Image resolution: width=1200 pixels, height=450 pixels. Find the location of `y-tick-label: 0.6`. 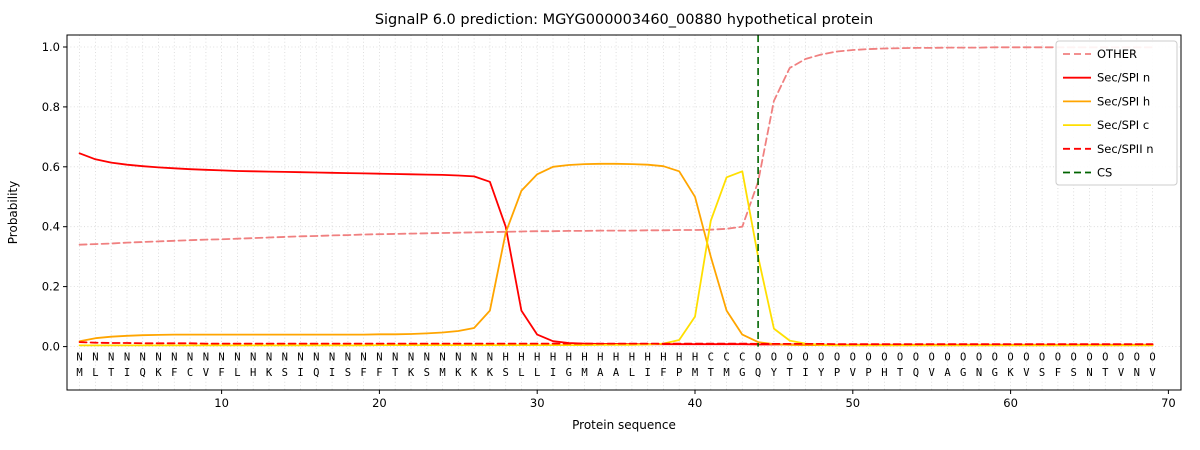

y-tick-label: 0.6 is located at coordinates (51, 167).